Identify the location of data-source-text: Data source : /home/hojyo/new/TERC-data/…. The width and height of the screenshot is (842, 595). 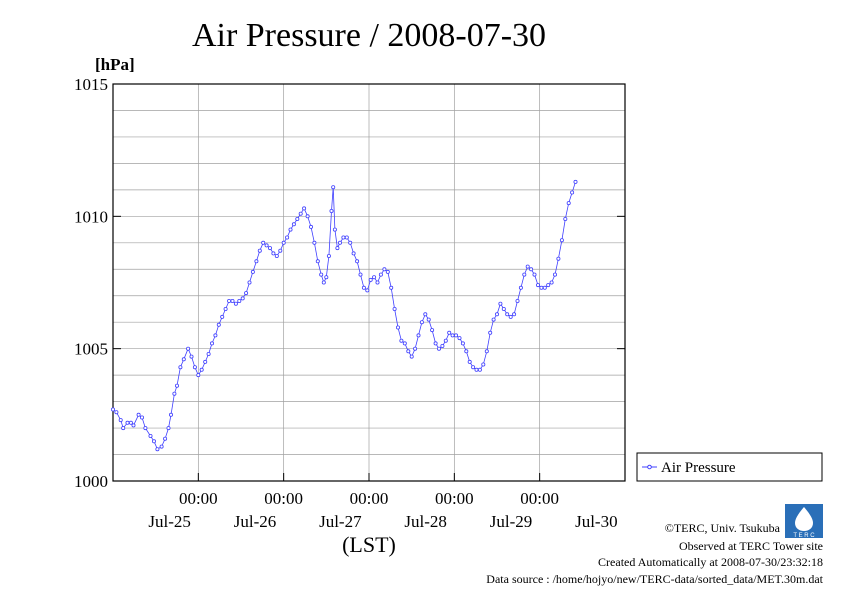
(654, 579).